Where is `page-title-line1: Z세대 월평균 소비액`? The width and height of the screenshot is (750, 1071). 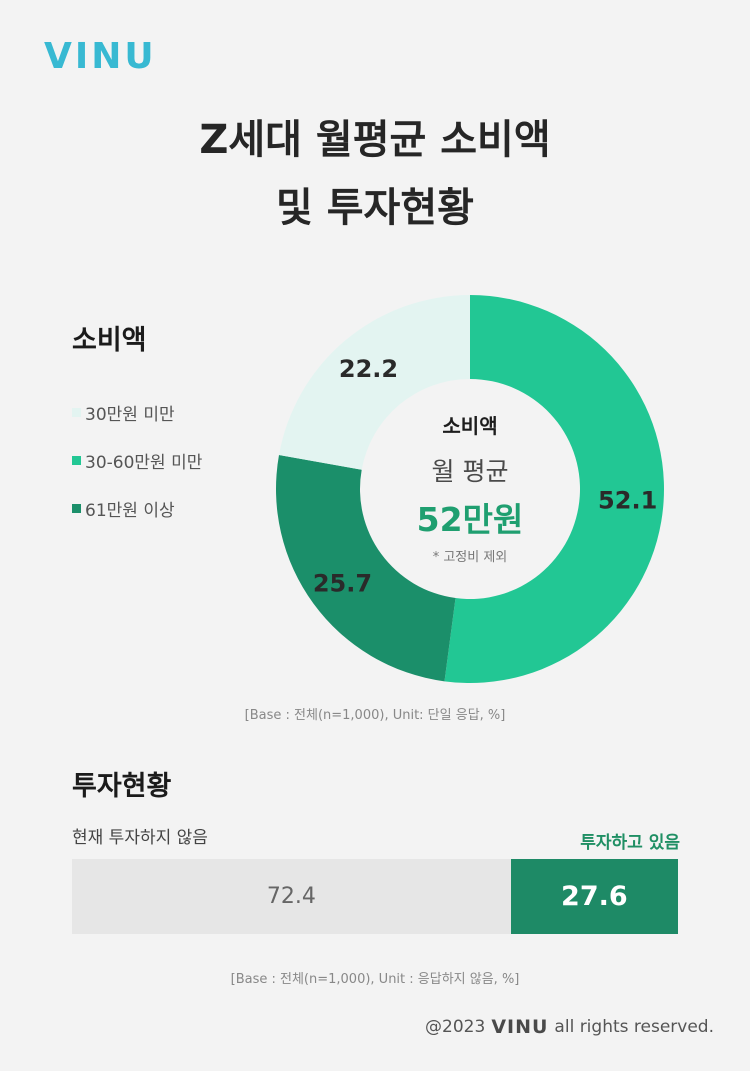
page-title-line1: Z세대 월평균 소비액 is located at coordinates (375, 140).